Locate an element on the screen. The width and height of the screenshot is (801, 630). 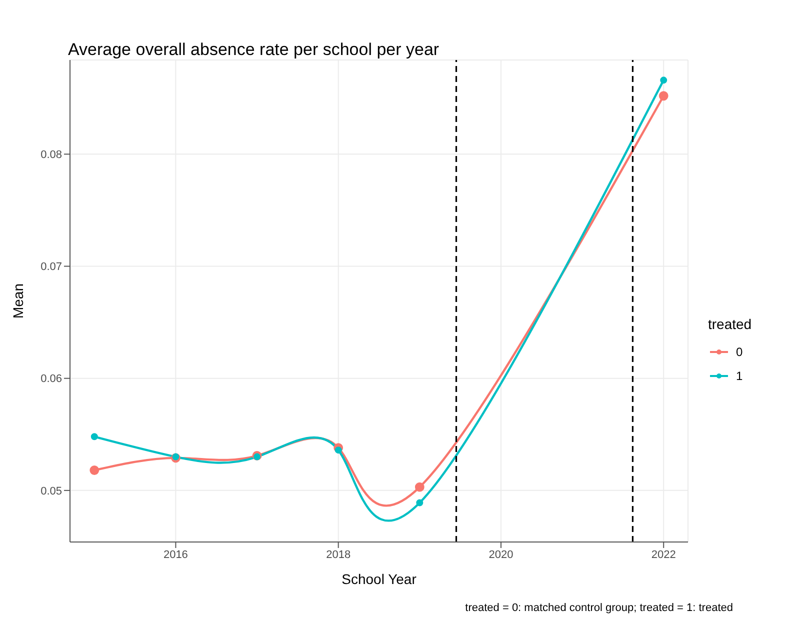
x-tick-label: 2022 is located at coordinates (663, 554).